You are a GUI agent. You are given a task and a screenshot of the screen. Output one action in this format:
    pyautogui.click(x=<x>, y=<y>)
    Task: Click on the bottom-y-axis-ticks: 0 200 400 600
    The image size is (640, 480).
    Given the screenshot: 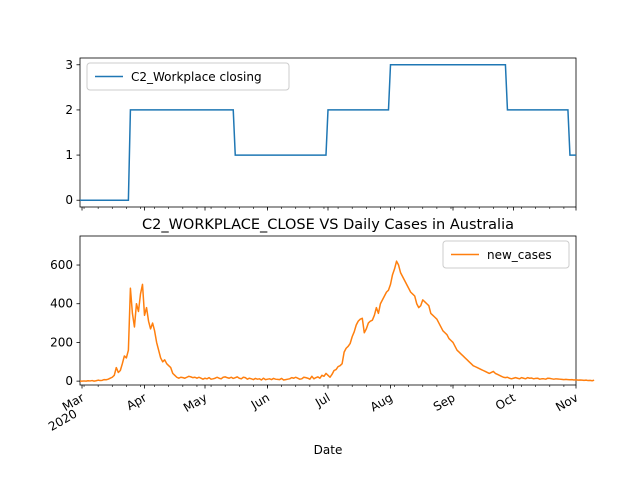 What is the action you would take?
    pyautogui.click(x=65, y=323)
    